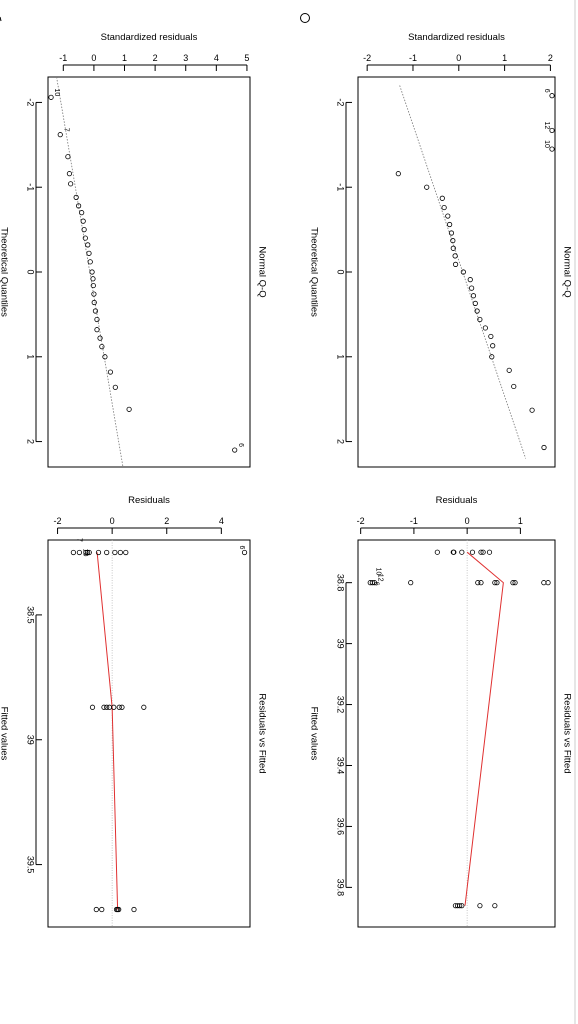 This screenshot has height=1024, width=578. What do you see at coordinates (31, 271) in the screenshot?
I see `x-tick-label: 0` at bounding box center [31, 271].